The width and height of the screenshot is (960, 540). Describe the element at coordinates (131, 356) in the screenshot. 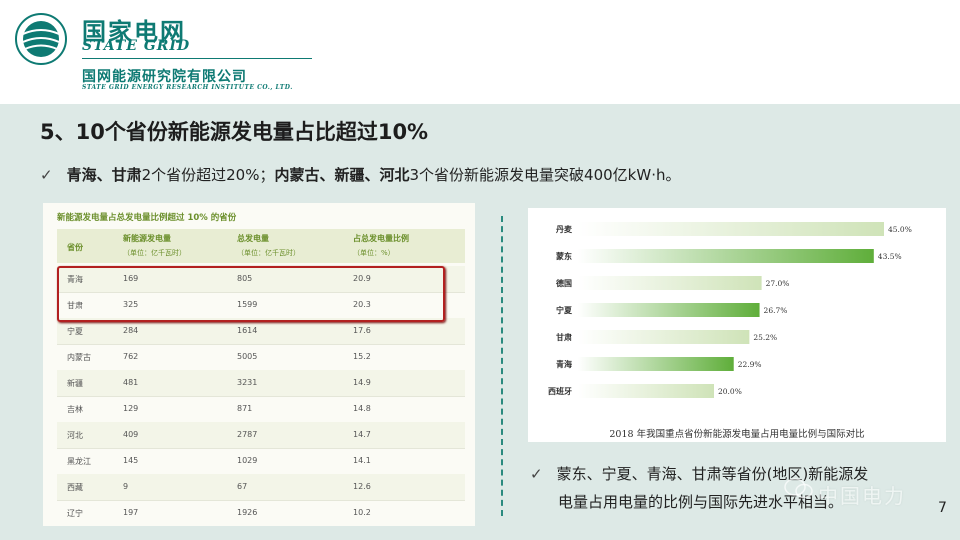

I see `cell-new-energy: 762` at that location.